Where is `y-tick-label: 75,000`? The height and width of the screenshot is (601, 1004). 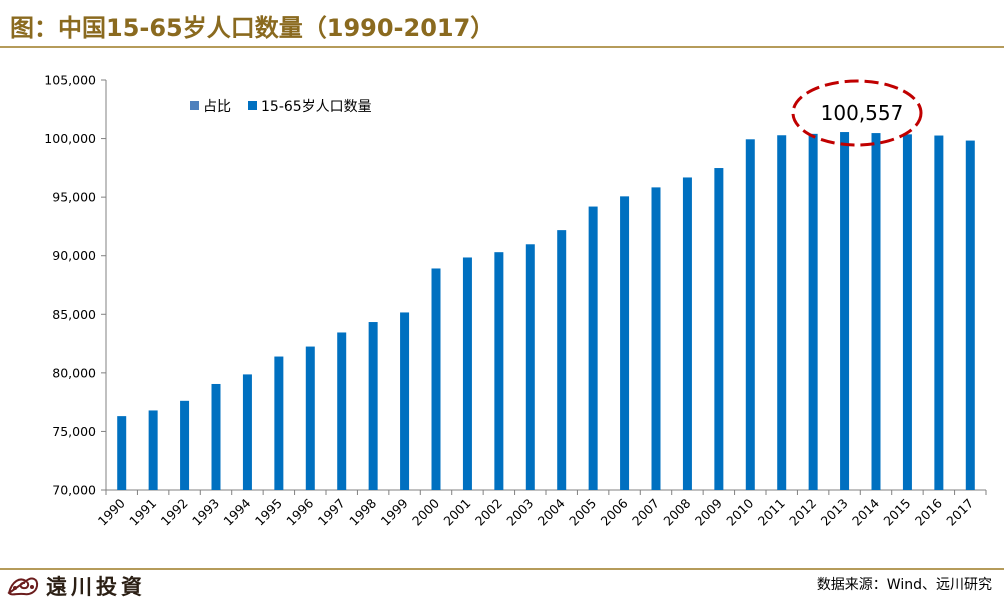 y-tick-label: 75,000 is located at coordinates (74, 431).